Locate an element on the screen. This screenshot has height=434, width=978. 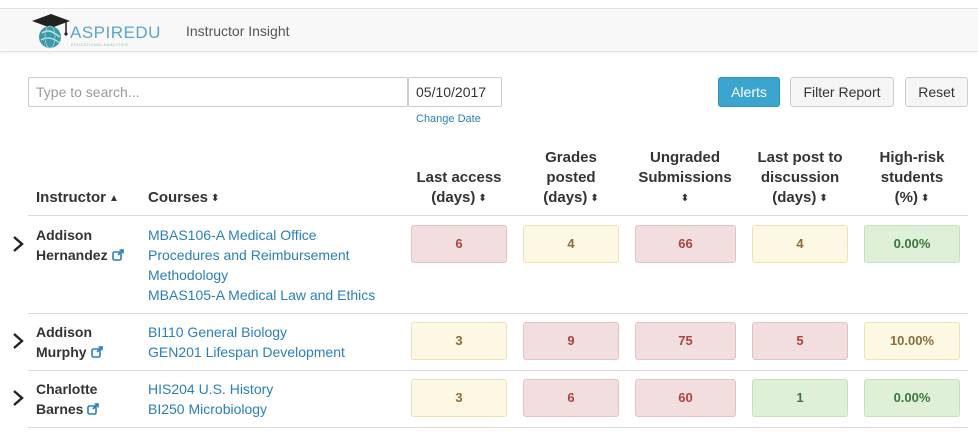
course-link: BI110 General Biology is located at coordinates (218, 332).